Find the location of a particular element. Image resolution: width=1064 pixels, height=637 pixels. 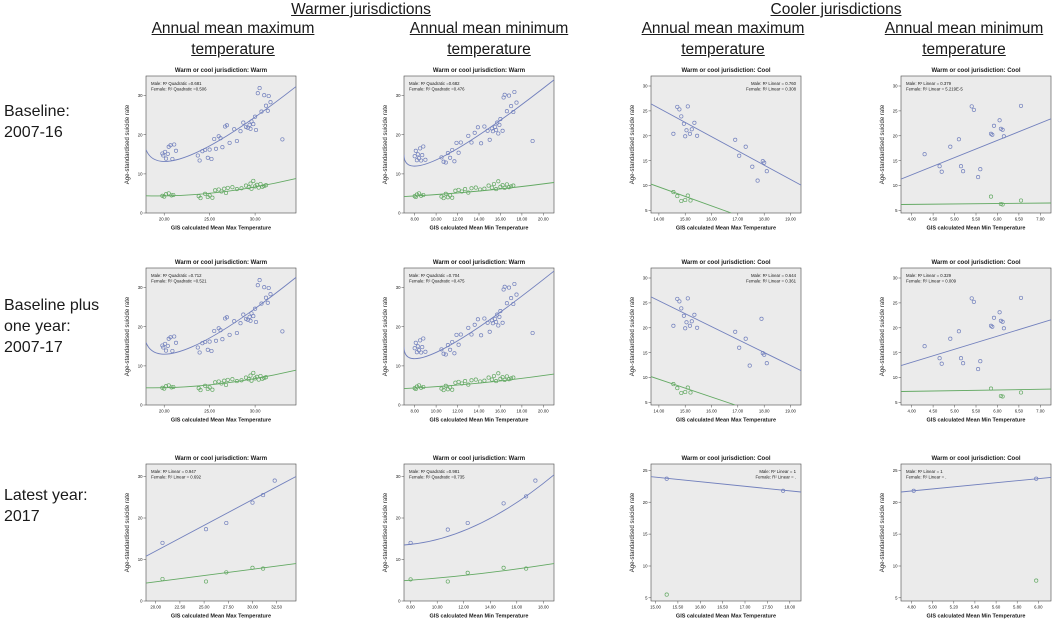

y-tick-label: 10 is located at coordinates (895, 377).